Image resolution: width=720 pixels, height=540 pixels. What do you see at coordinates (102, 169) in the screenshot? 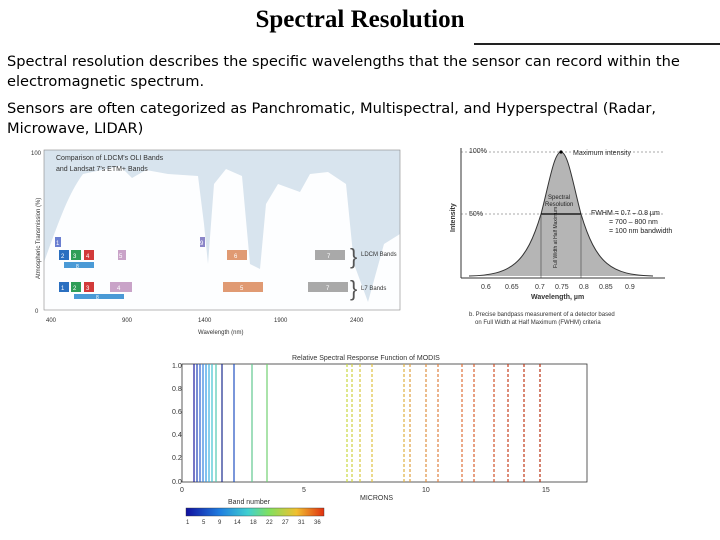
I see `fig-left-title-2: and Landsat 7's ETM+ Bands` at bounding box center [102, 169].